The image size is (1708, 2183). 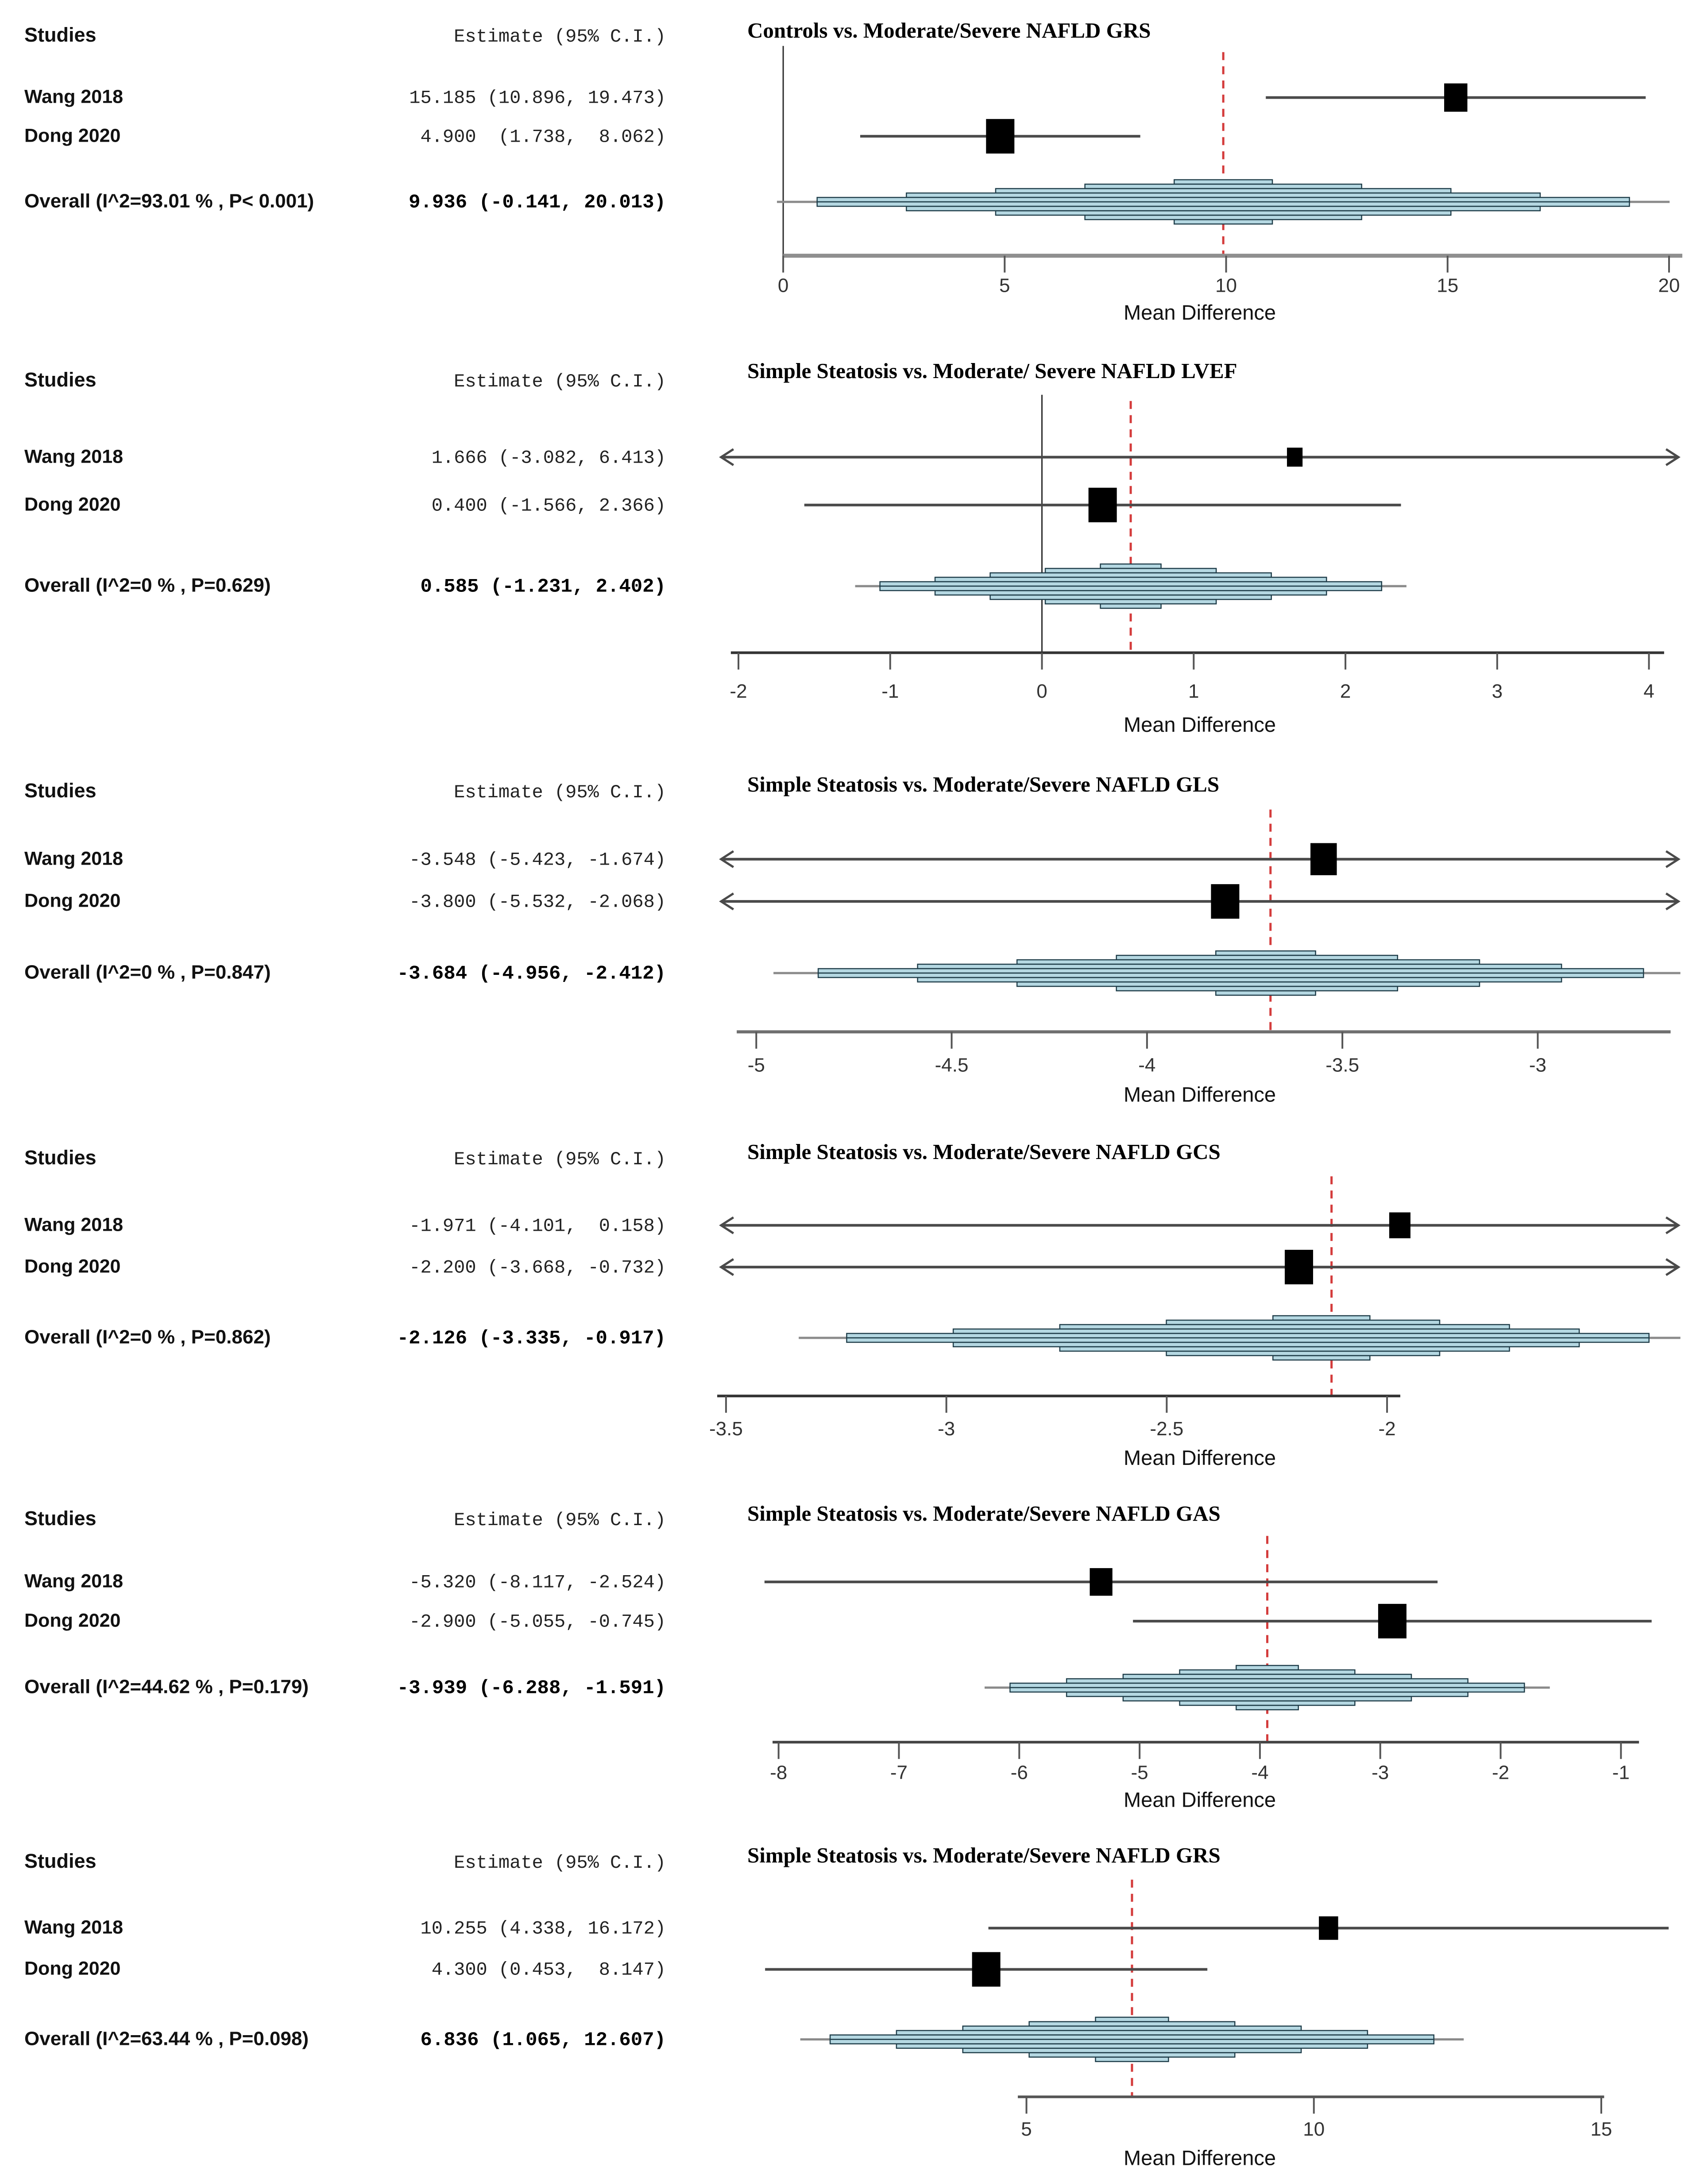 What do you see at coordinates (341, 1621) in the screenshot?
I see `study-row: Dong 2020 -2.900 (-5.055, -0.745)` at bounding box center [341, 1621].